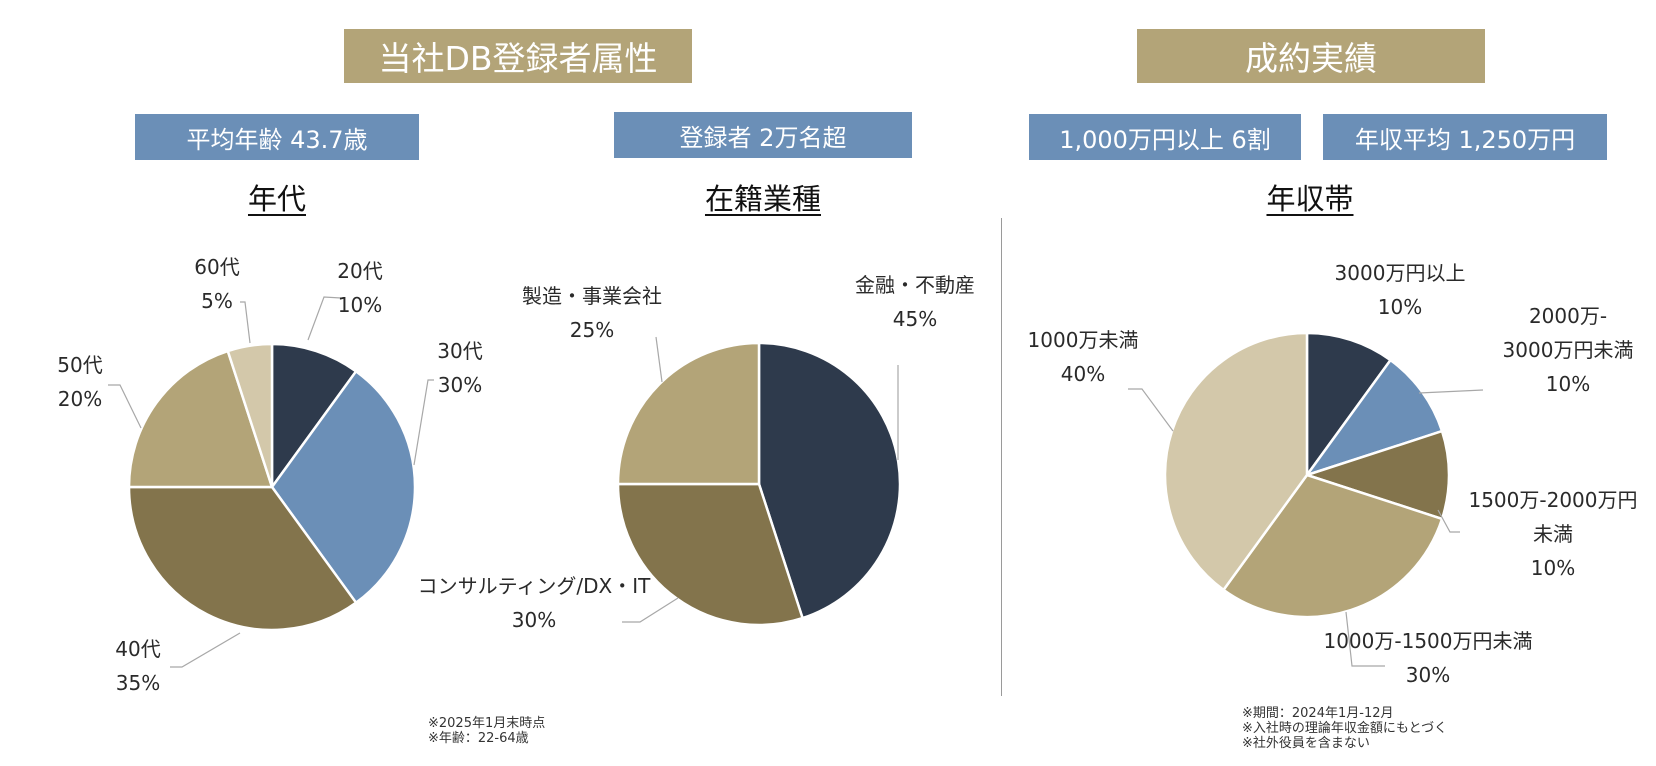 This screenshot has width=1656, height=766. I want to click on left-section-header: 当社DB登録者属性, so click(518, 56).